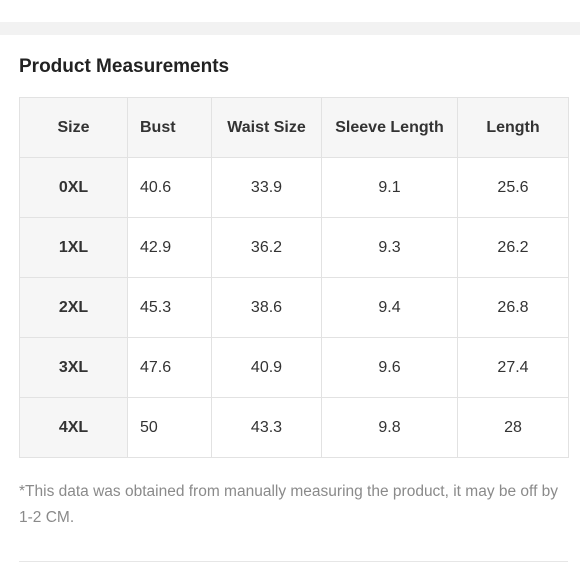  What do you see at coordinates (169, 307) in the screenshot?
I see `bust-cell: 45.3` at bounding box center [169, 307].